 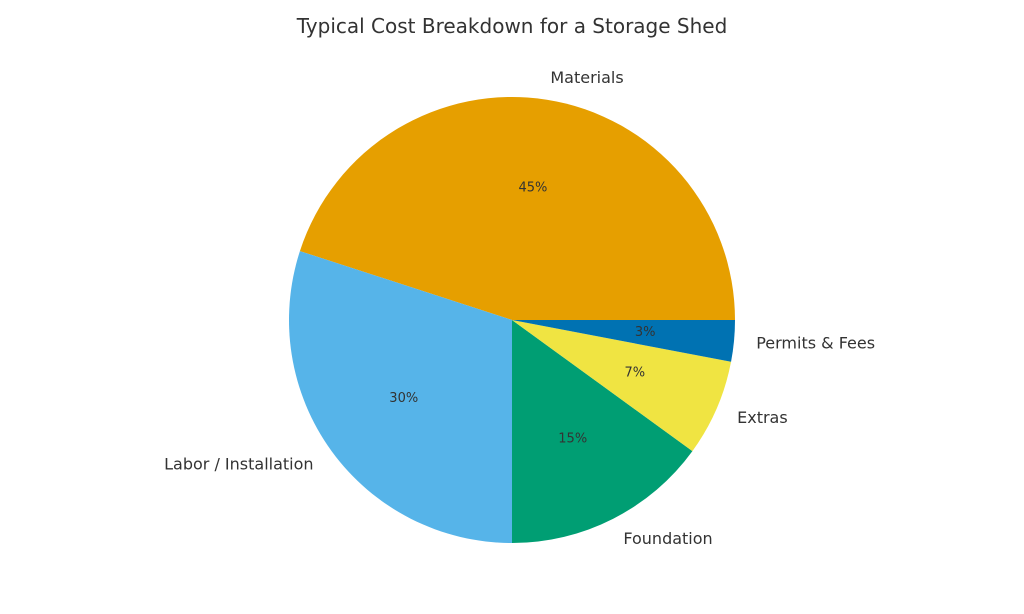 What do you see at coordinates (623, 341) in the screenshot?
I see `pie-slice-permits-fees` at bounding box center [623, 341].